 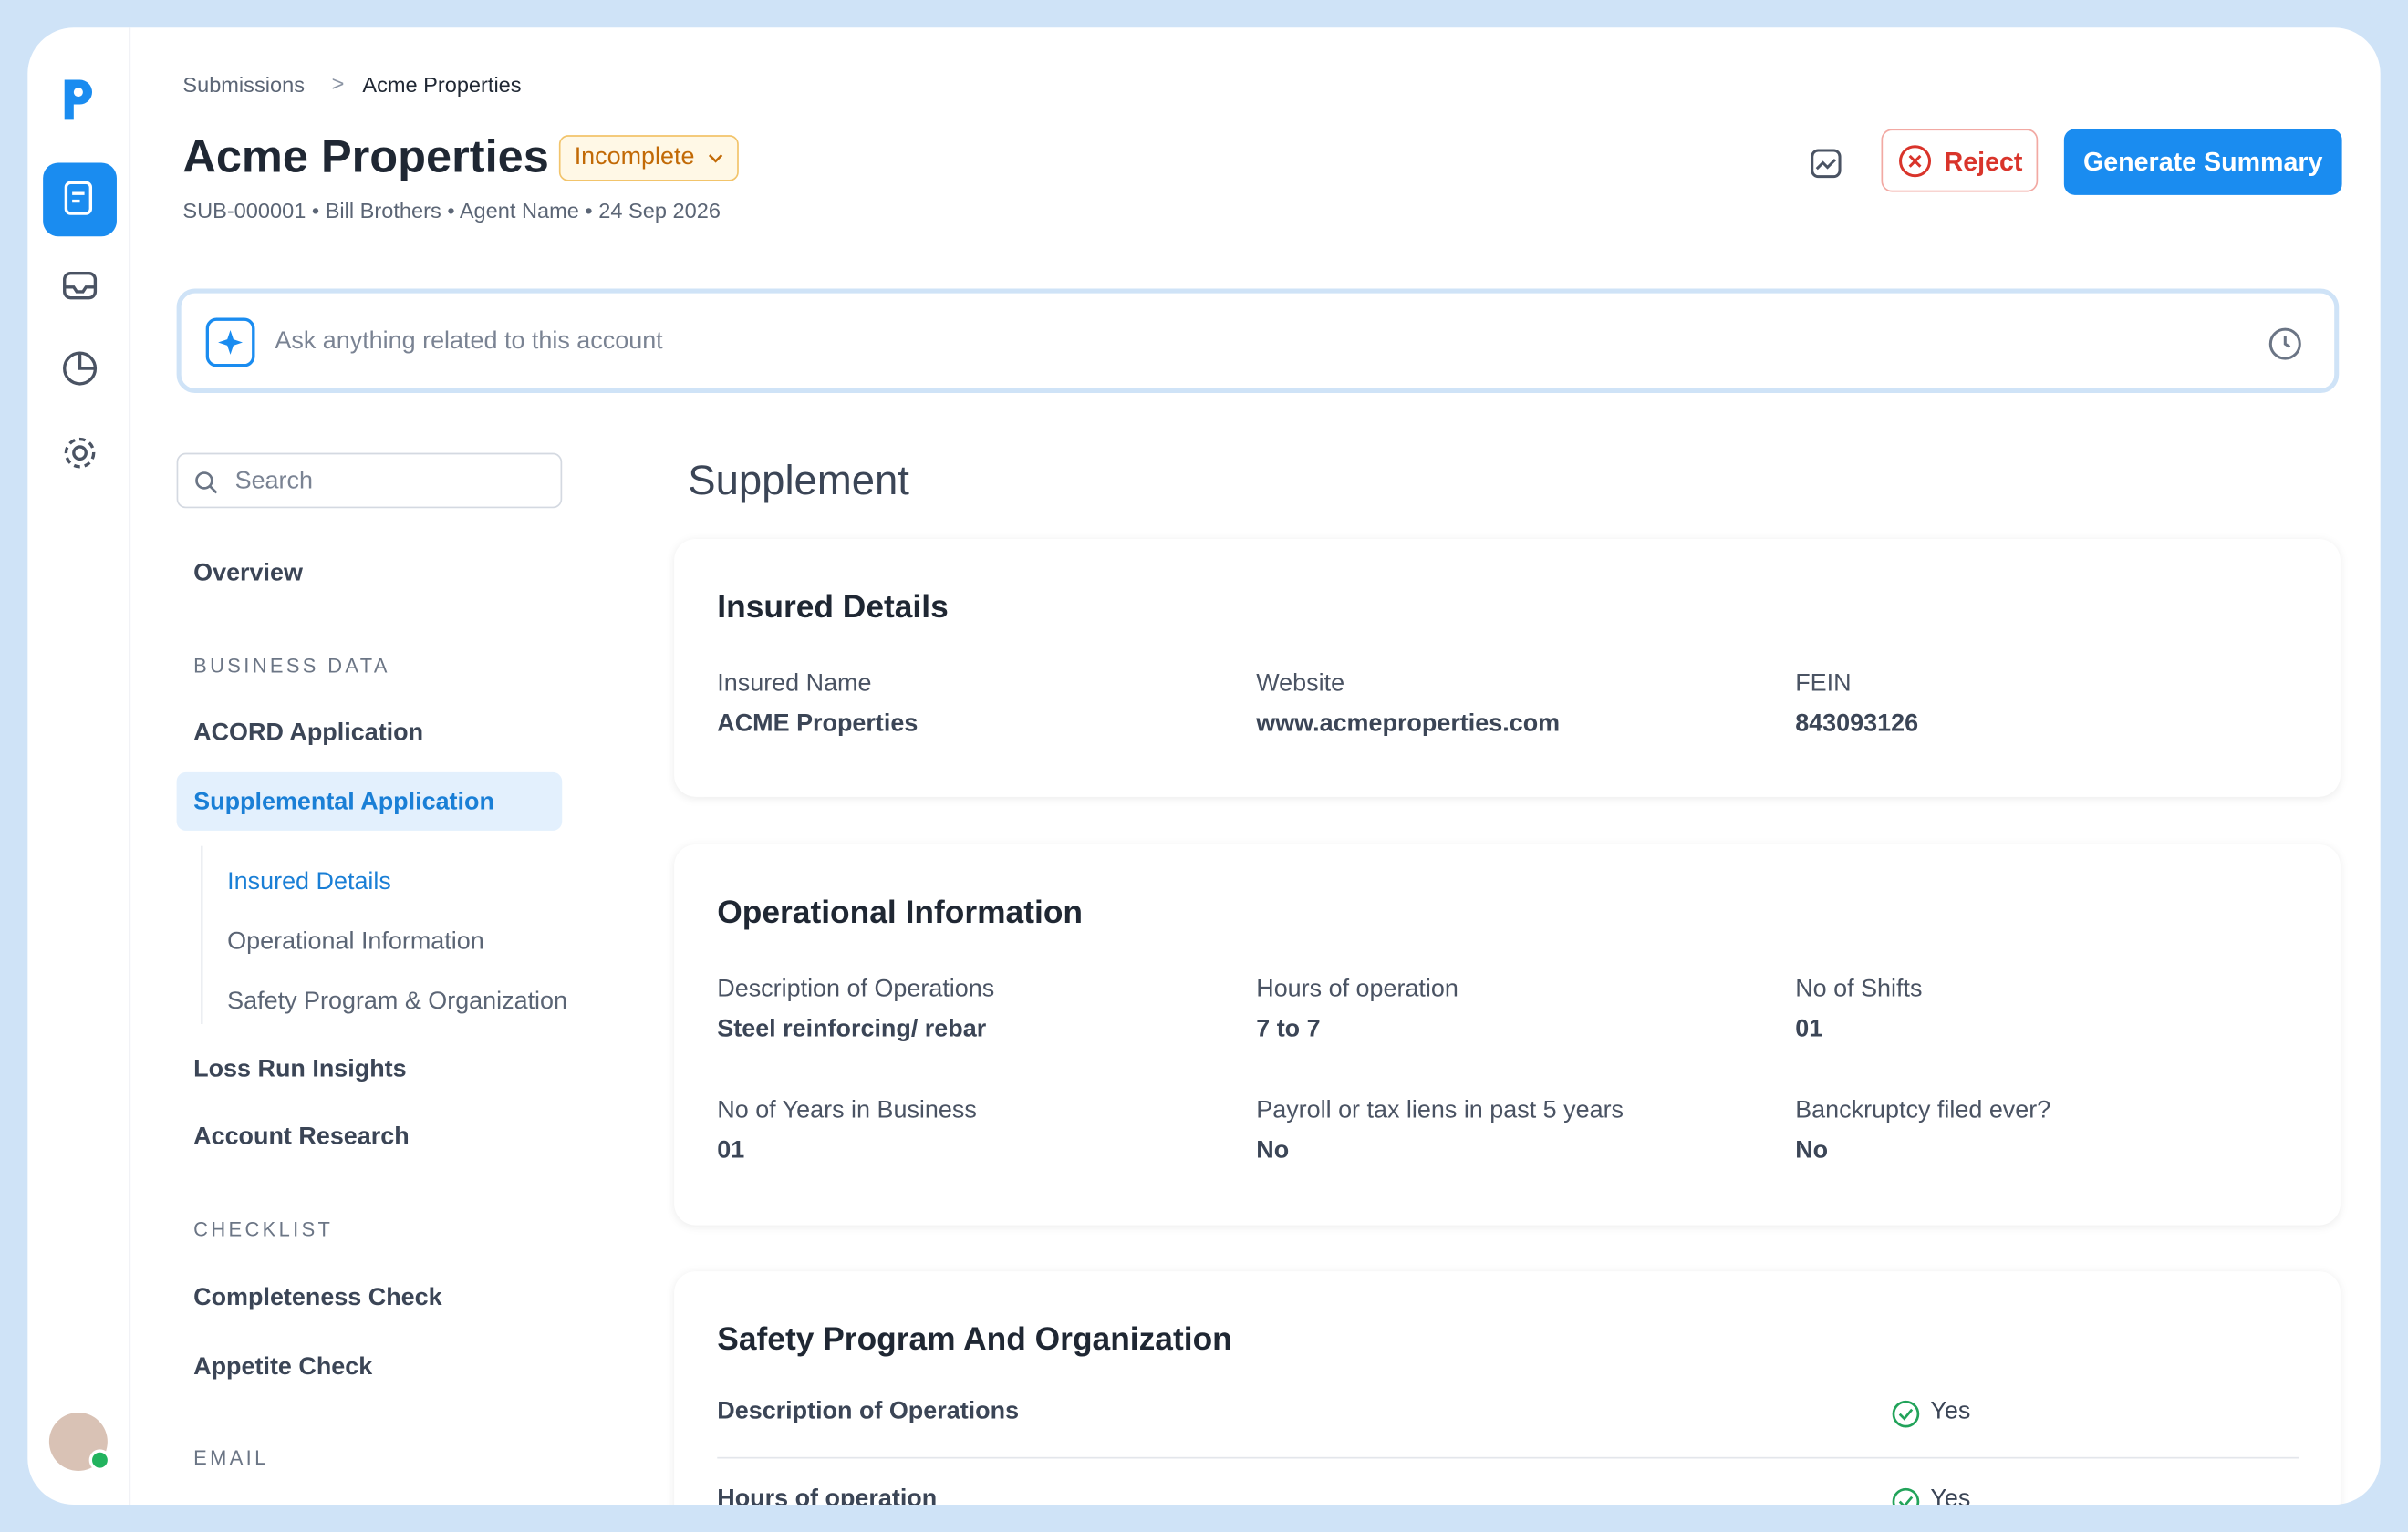 What do you see at coordinates (202, 935) in the screenshot?
I see `sub-nav-line` at bounding box center [202, 935].